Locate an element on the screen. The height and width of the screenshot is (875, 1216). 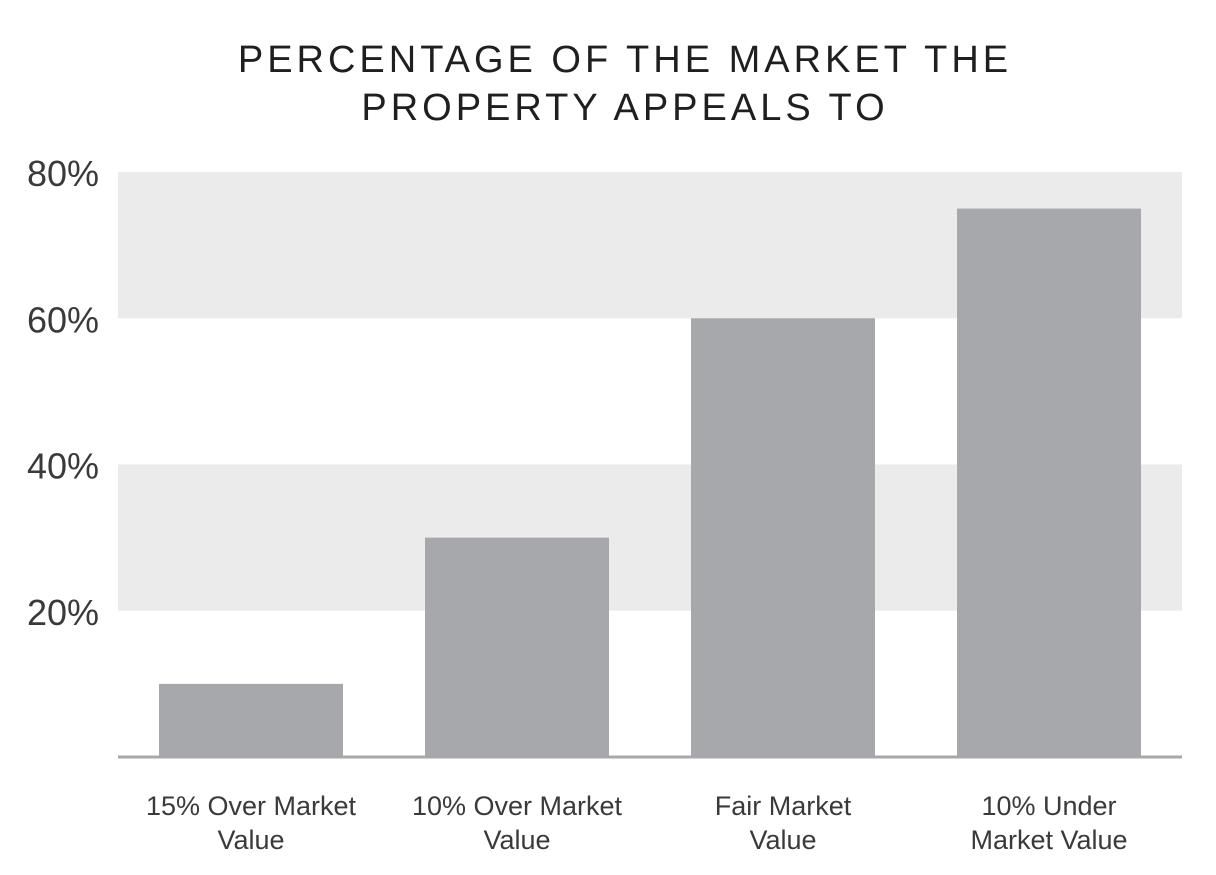
x-category-label: 10% Under is located at coordinates (1048, 806).